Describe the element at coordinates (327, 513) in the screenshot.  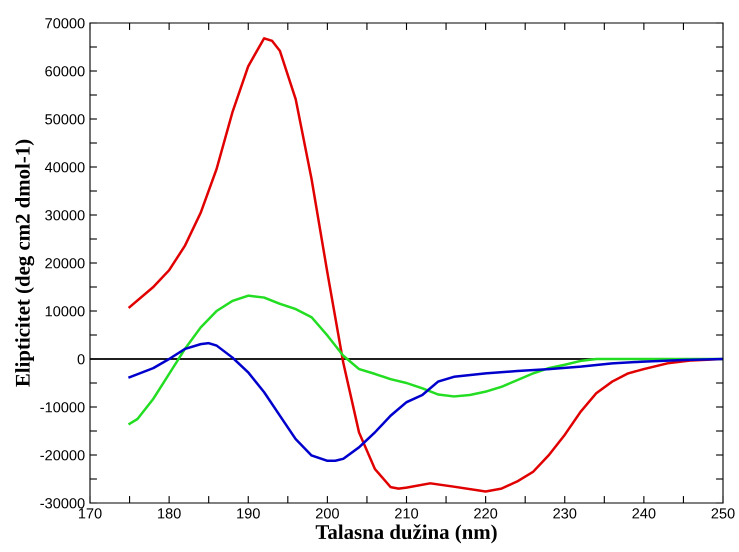
I see `x-tick-label: 200` at that location.